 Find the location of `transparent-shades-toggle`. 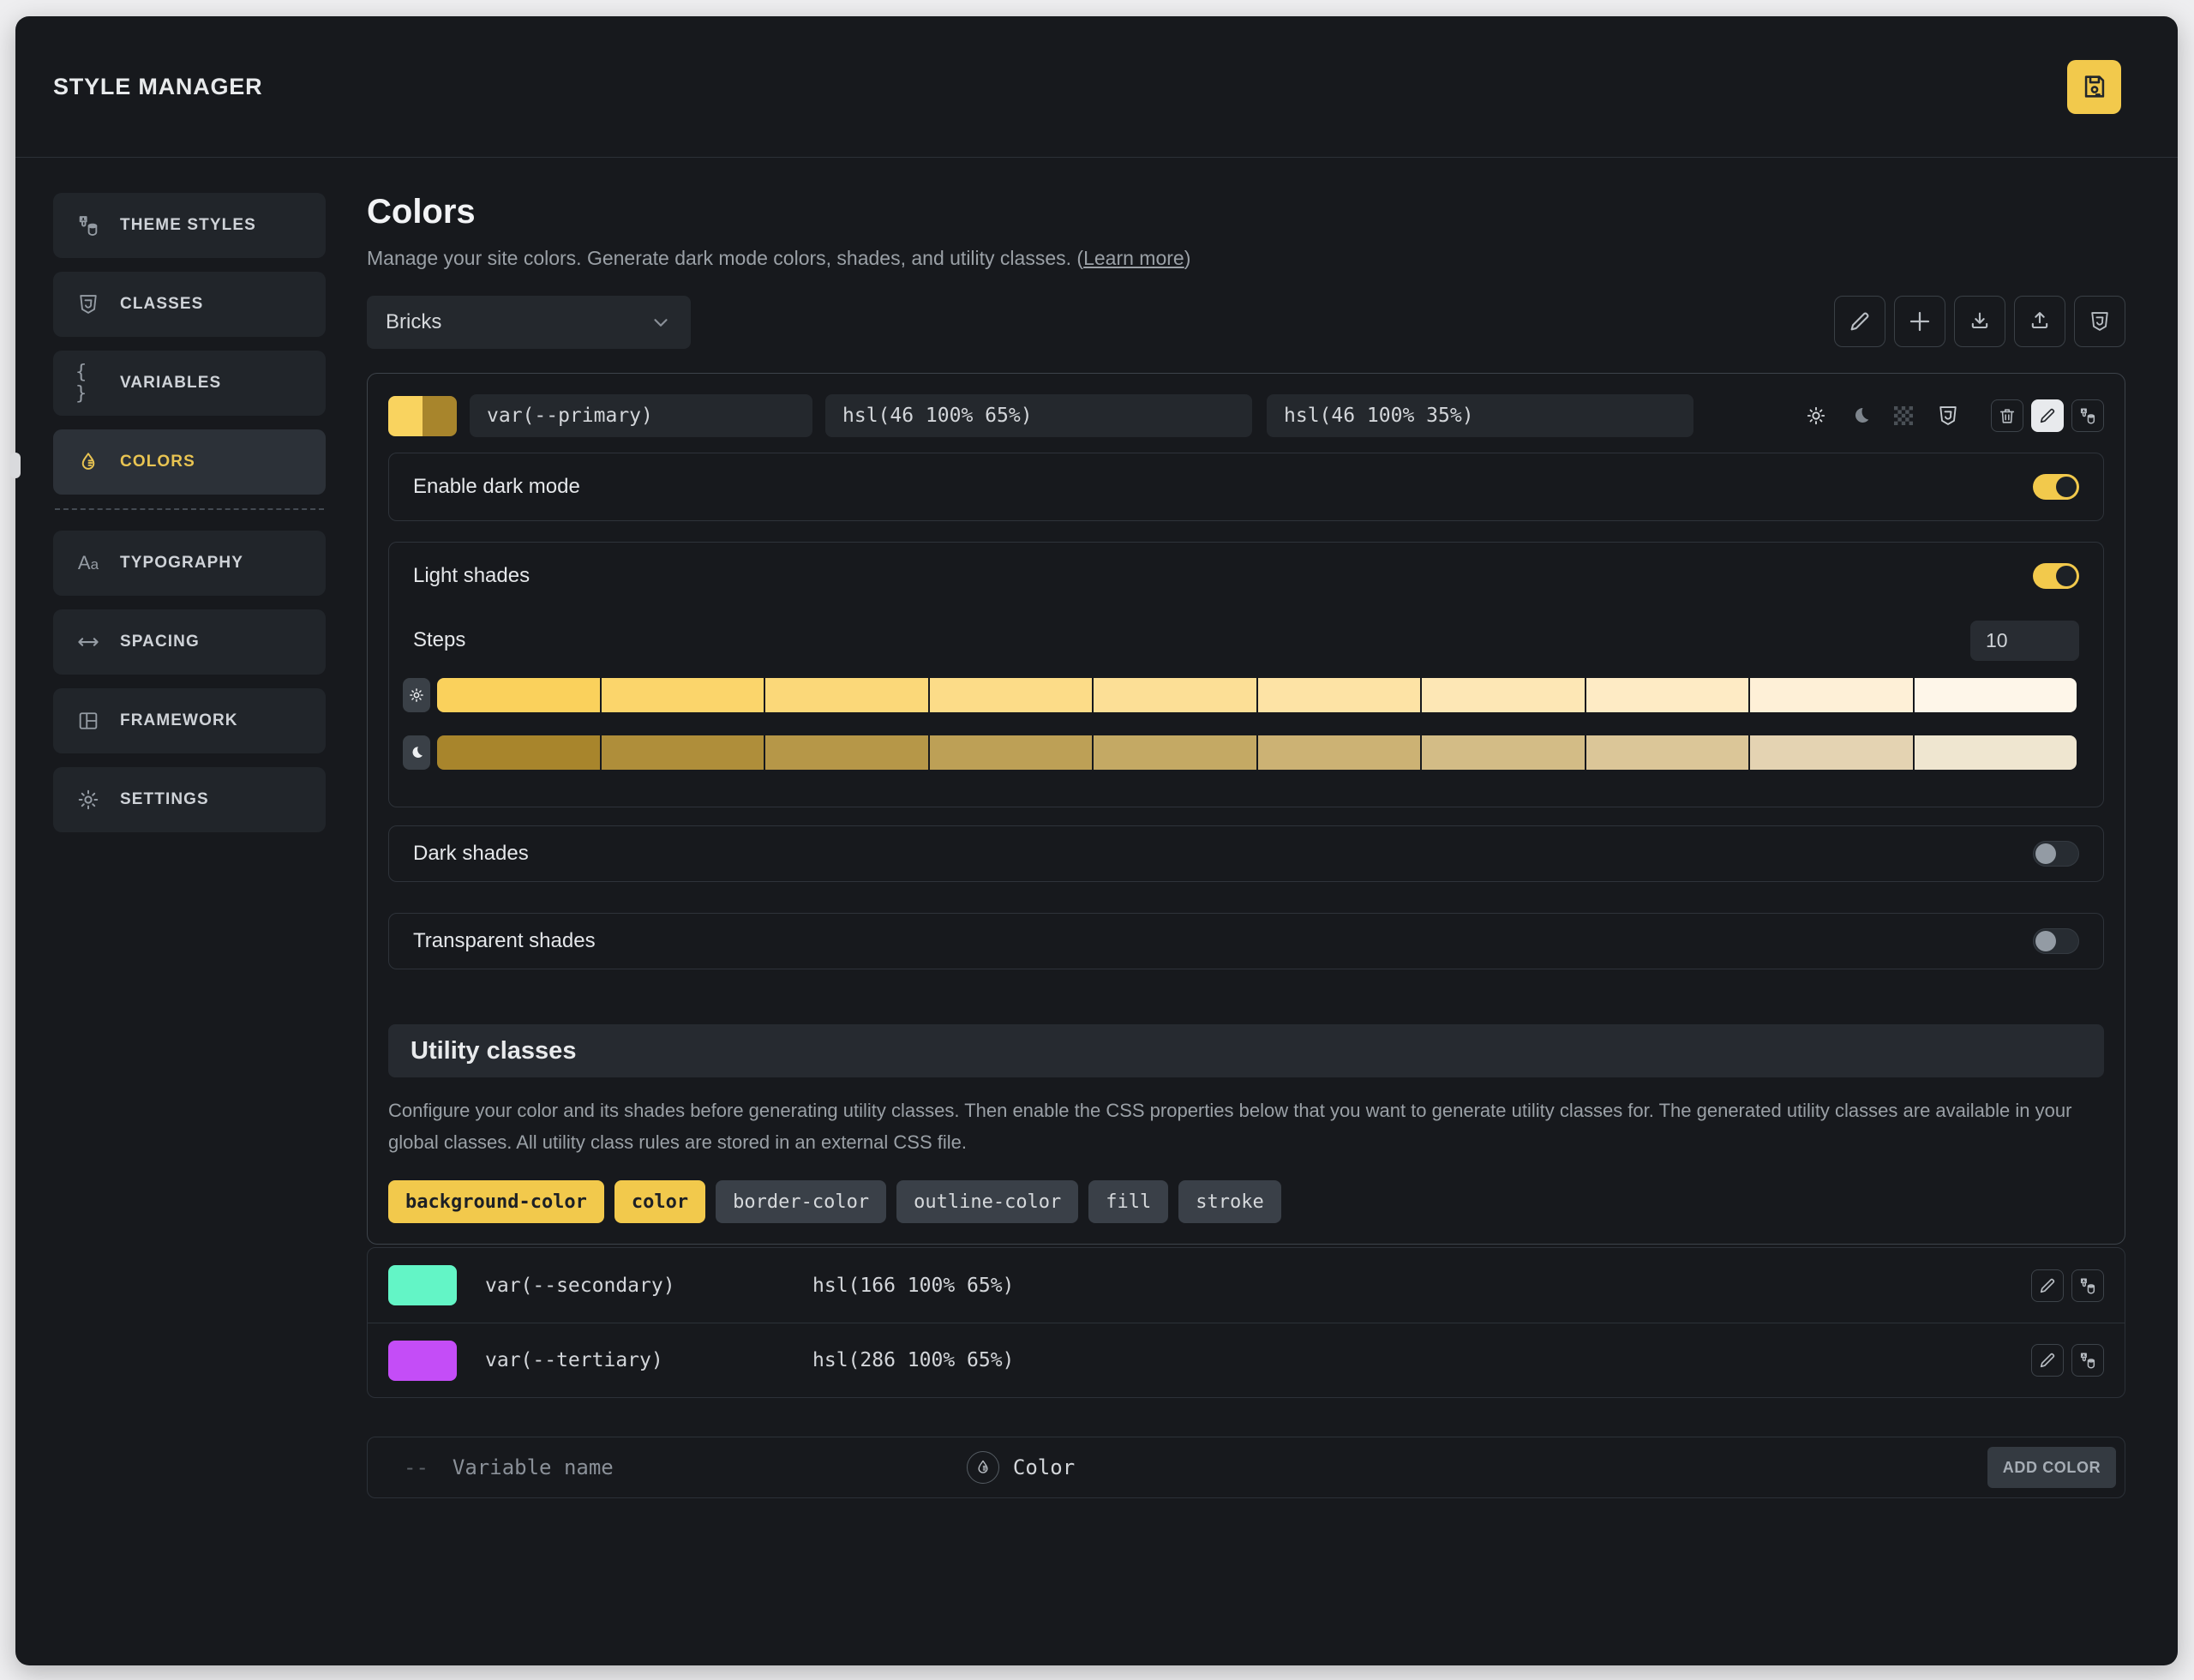

transparent-shades-toggle is located at coordinates (2056, 941).